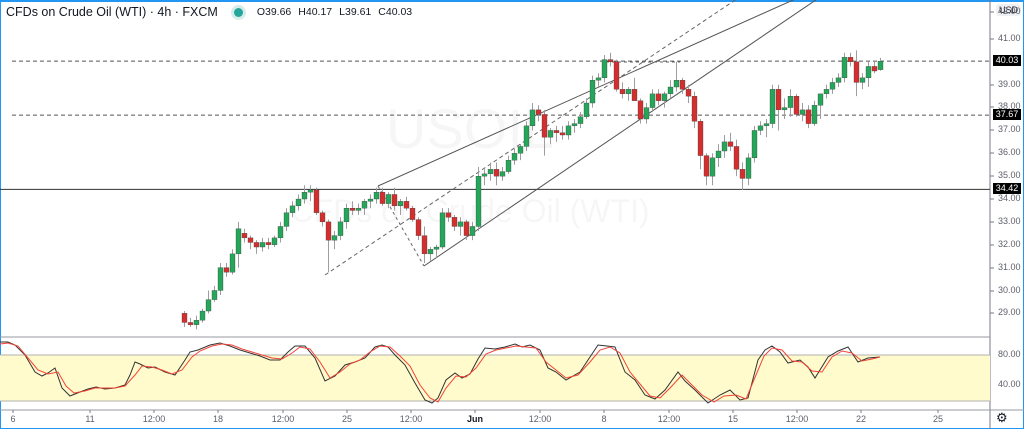 The height and width of the screenshot is (429, 1024). What do you see at coordinates (395, 12) in the screenshot?
I see `close-value: C40.03` at bounding box center [395, 12].